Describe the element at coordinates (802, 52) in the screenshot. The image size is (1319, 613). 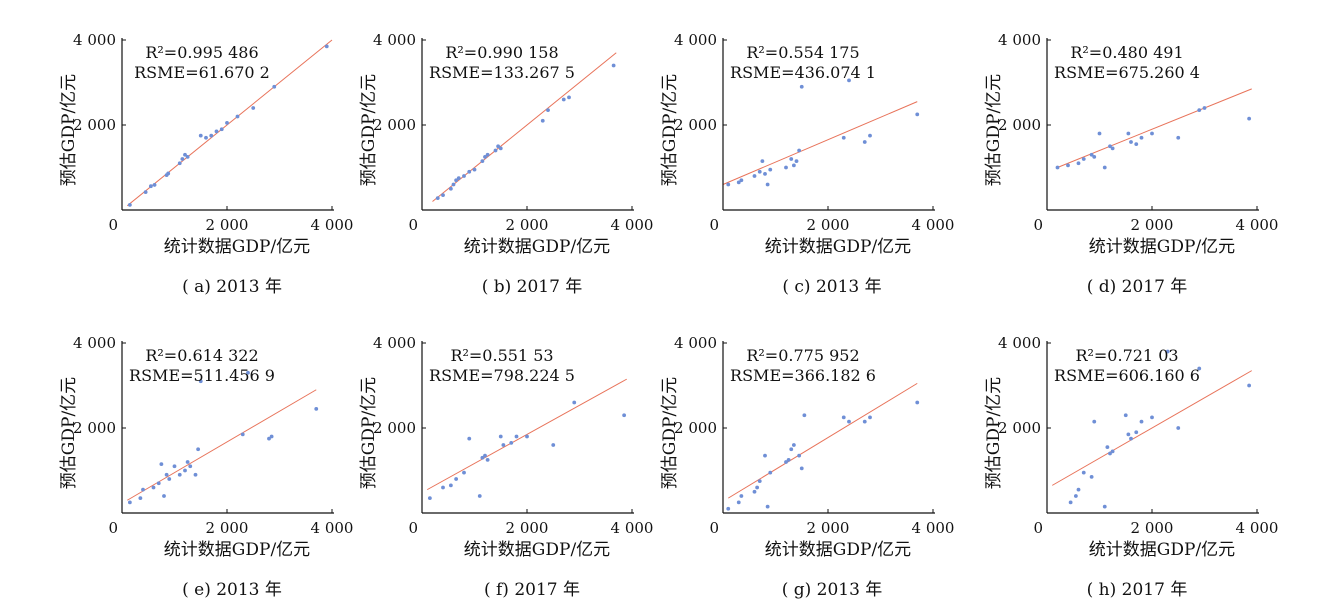
I see `r2-annotation: R²=0.554 175` at that location.